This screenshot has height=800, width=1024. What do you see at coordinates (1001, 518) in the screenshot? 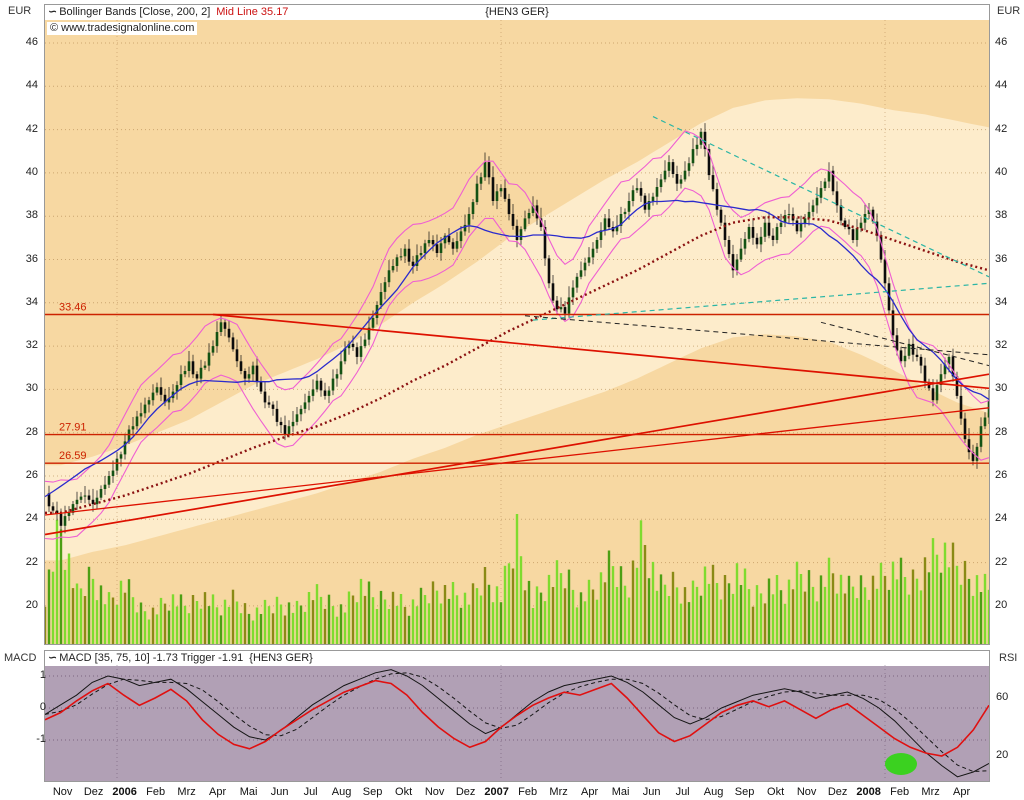
I see `price-tick-right: 24` at bounding box center [1001, 518].